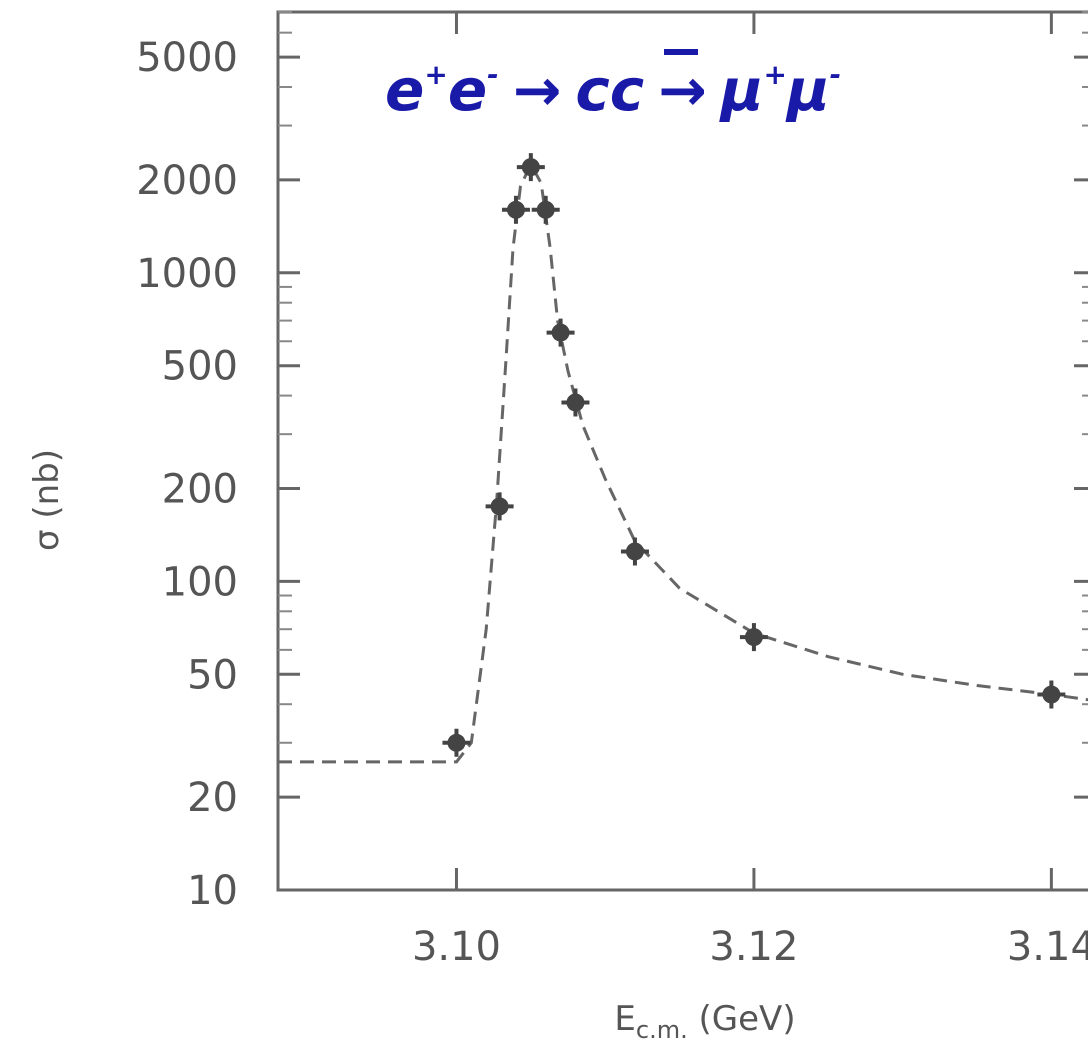  I want to click on y-tick-label: 20, so click(212, 798).